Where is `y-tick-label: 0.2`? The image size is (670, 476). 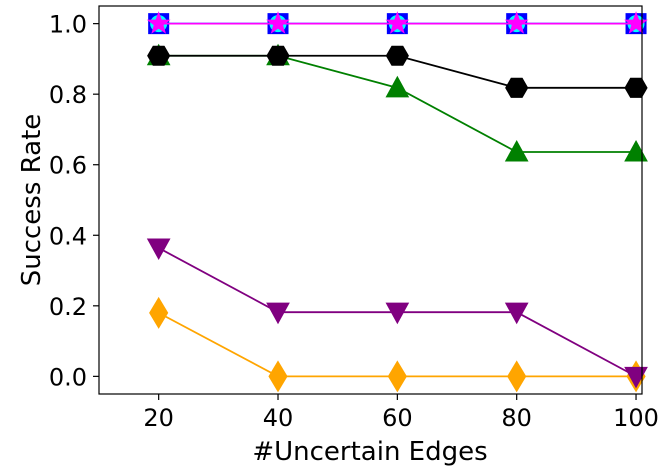
y-tick-label: 0.2 is located at coordinates (68, 307).